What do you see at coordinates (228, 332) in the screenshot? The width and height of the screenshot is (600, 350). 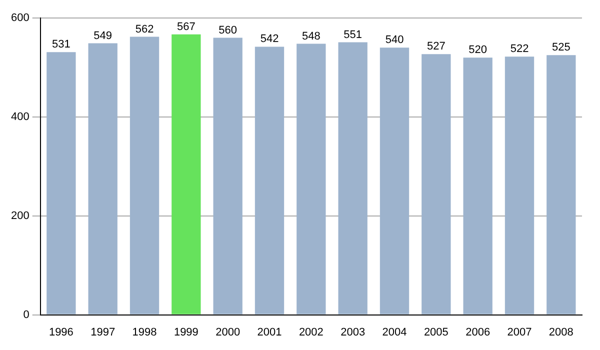 I see `x-tick-label: 2000` at bounding box center [228, 332].